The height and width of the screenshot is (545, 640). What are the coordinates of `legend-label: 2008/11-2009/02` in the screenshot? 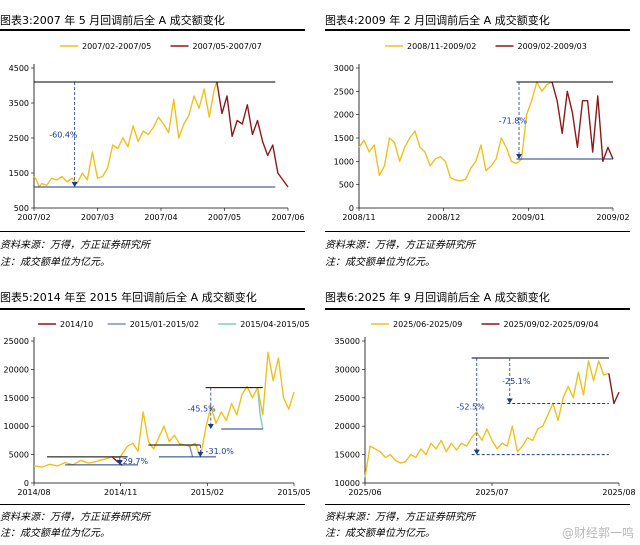 It's located at (441, 46).